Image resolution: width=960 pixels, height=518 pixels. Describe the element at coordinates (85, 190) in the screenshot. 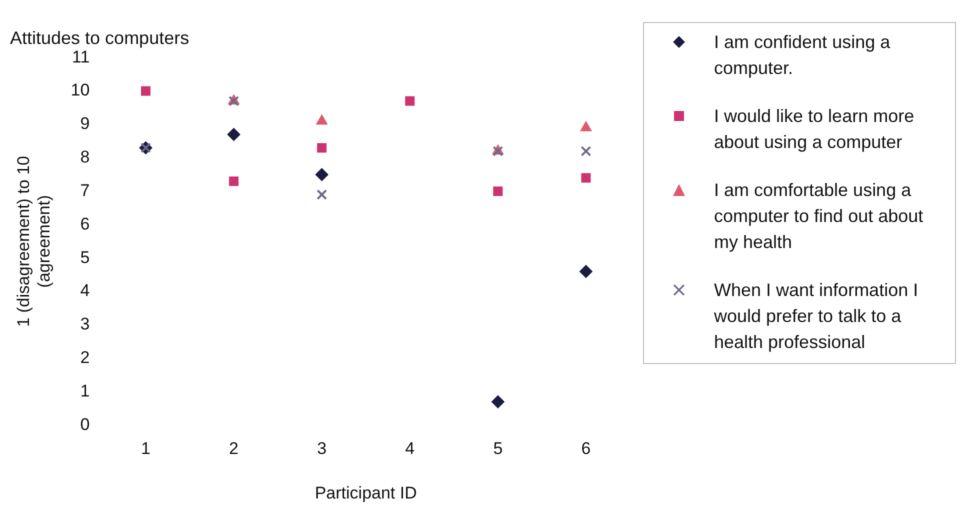

I see `y-tick-label: 7` at that location.